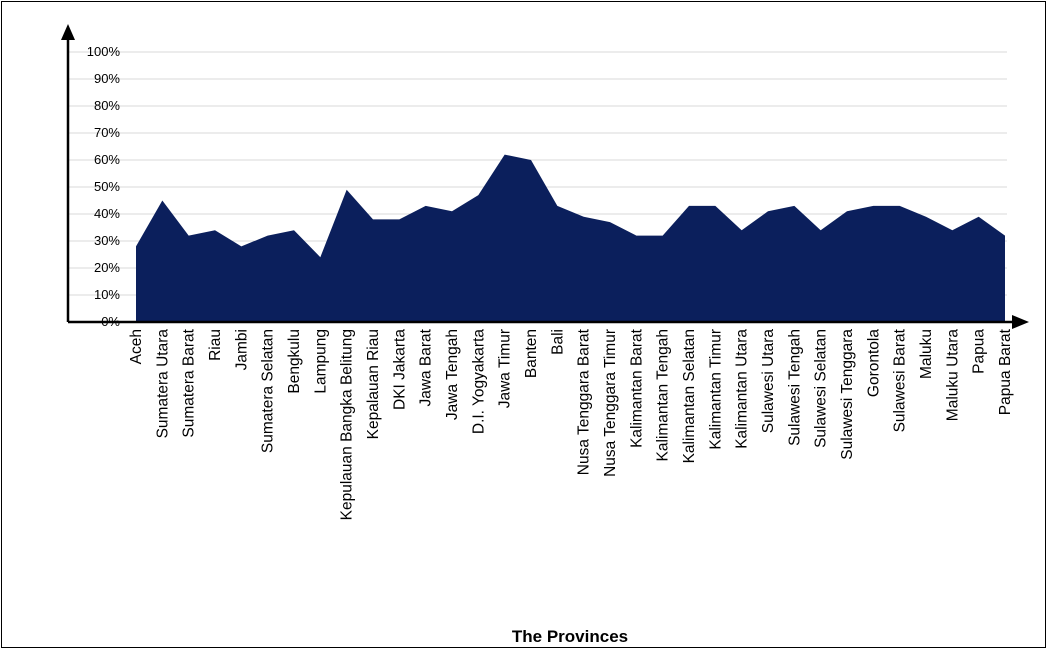  I want to click on x-category-label: Sulawesi Tenggara, so click(847, 394).